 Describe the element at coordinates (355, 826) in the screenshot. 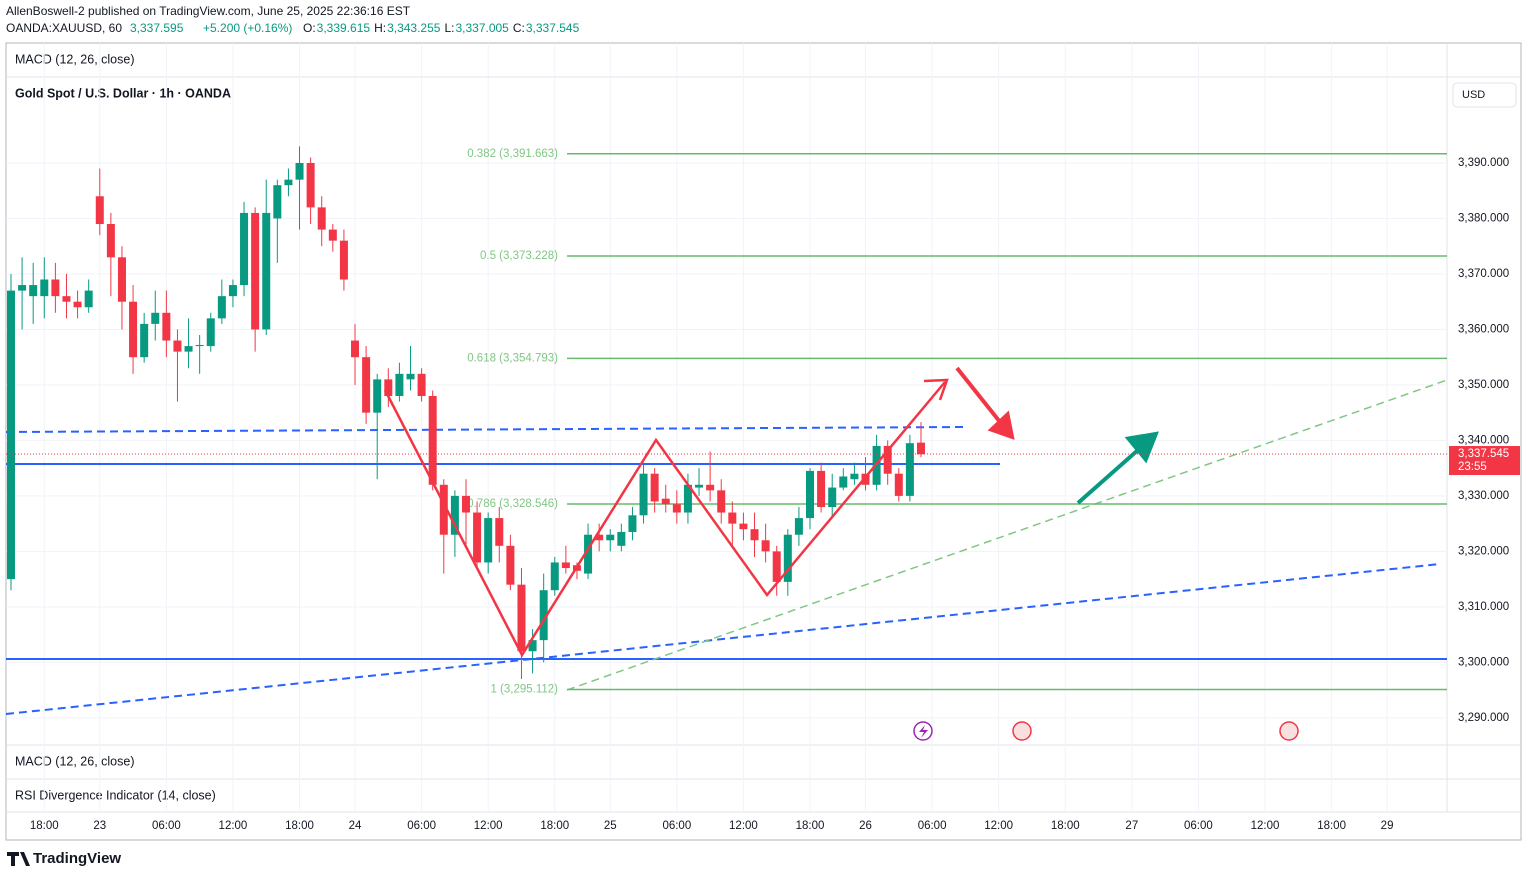

I see `x-tick-label: 24` at that location.